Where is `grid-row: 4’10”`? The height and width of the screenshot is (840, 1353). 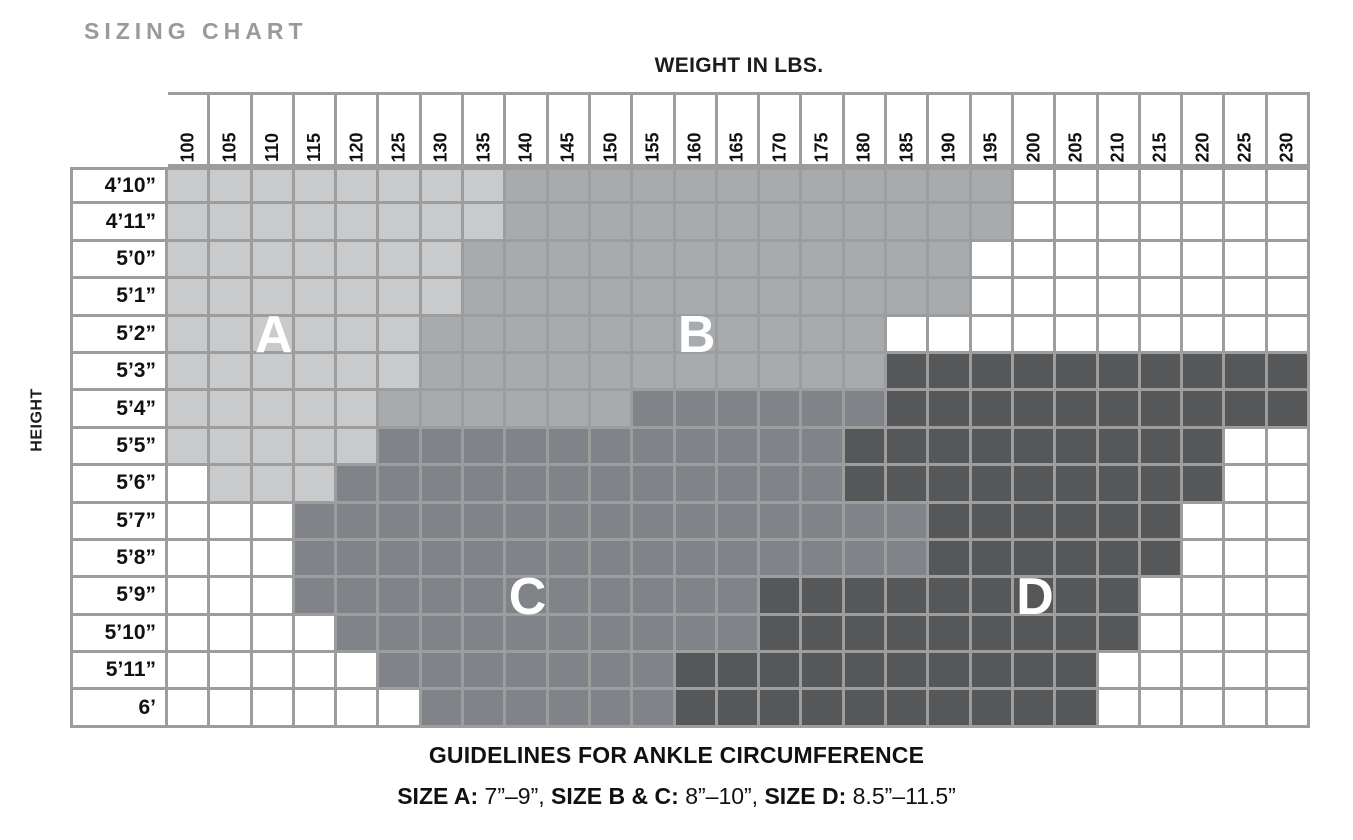 grid-row: 4’10” is located at coordinates (690, 186).